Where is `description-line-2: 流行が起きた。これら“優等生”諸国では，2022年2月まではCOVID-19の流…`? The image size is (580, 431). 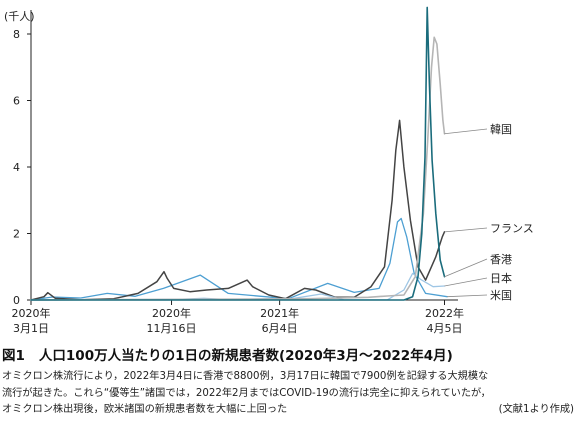
description-line-2: 流行が起きた。これら“優等生”諸国では，2022年2月まではCOVID-19の流… is located at coordinates (246, 393).